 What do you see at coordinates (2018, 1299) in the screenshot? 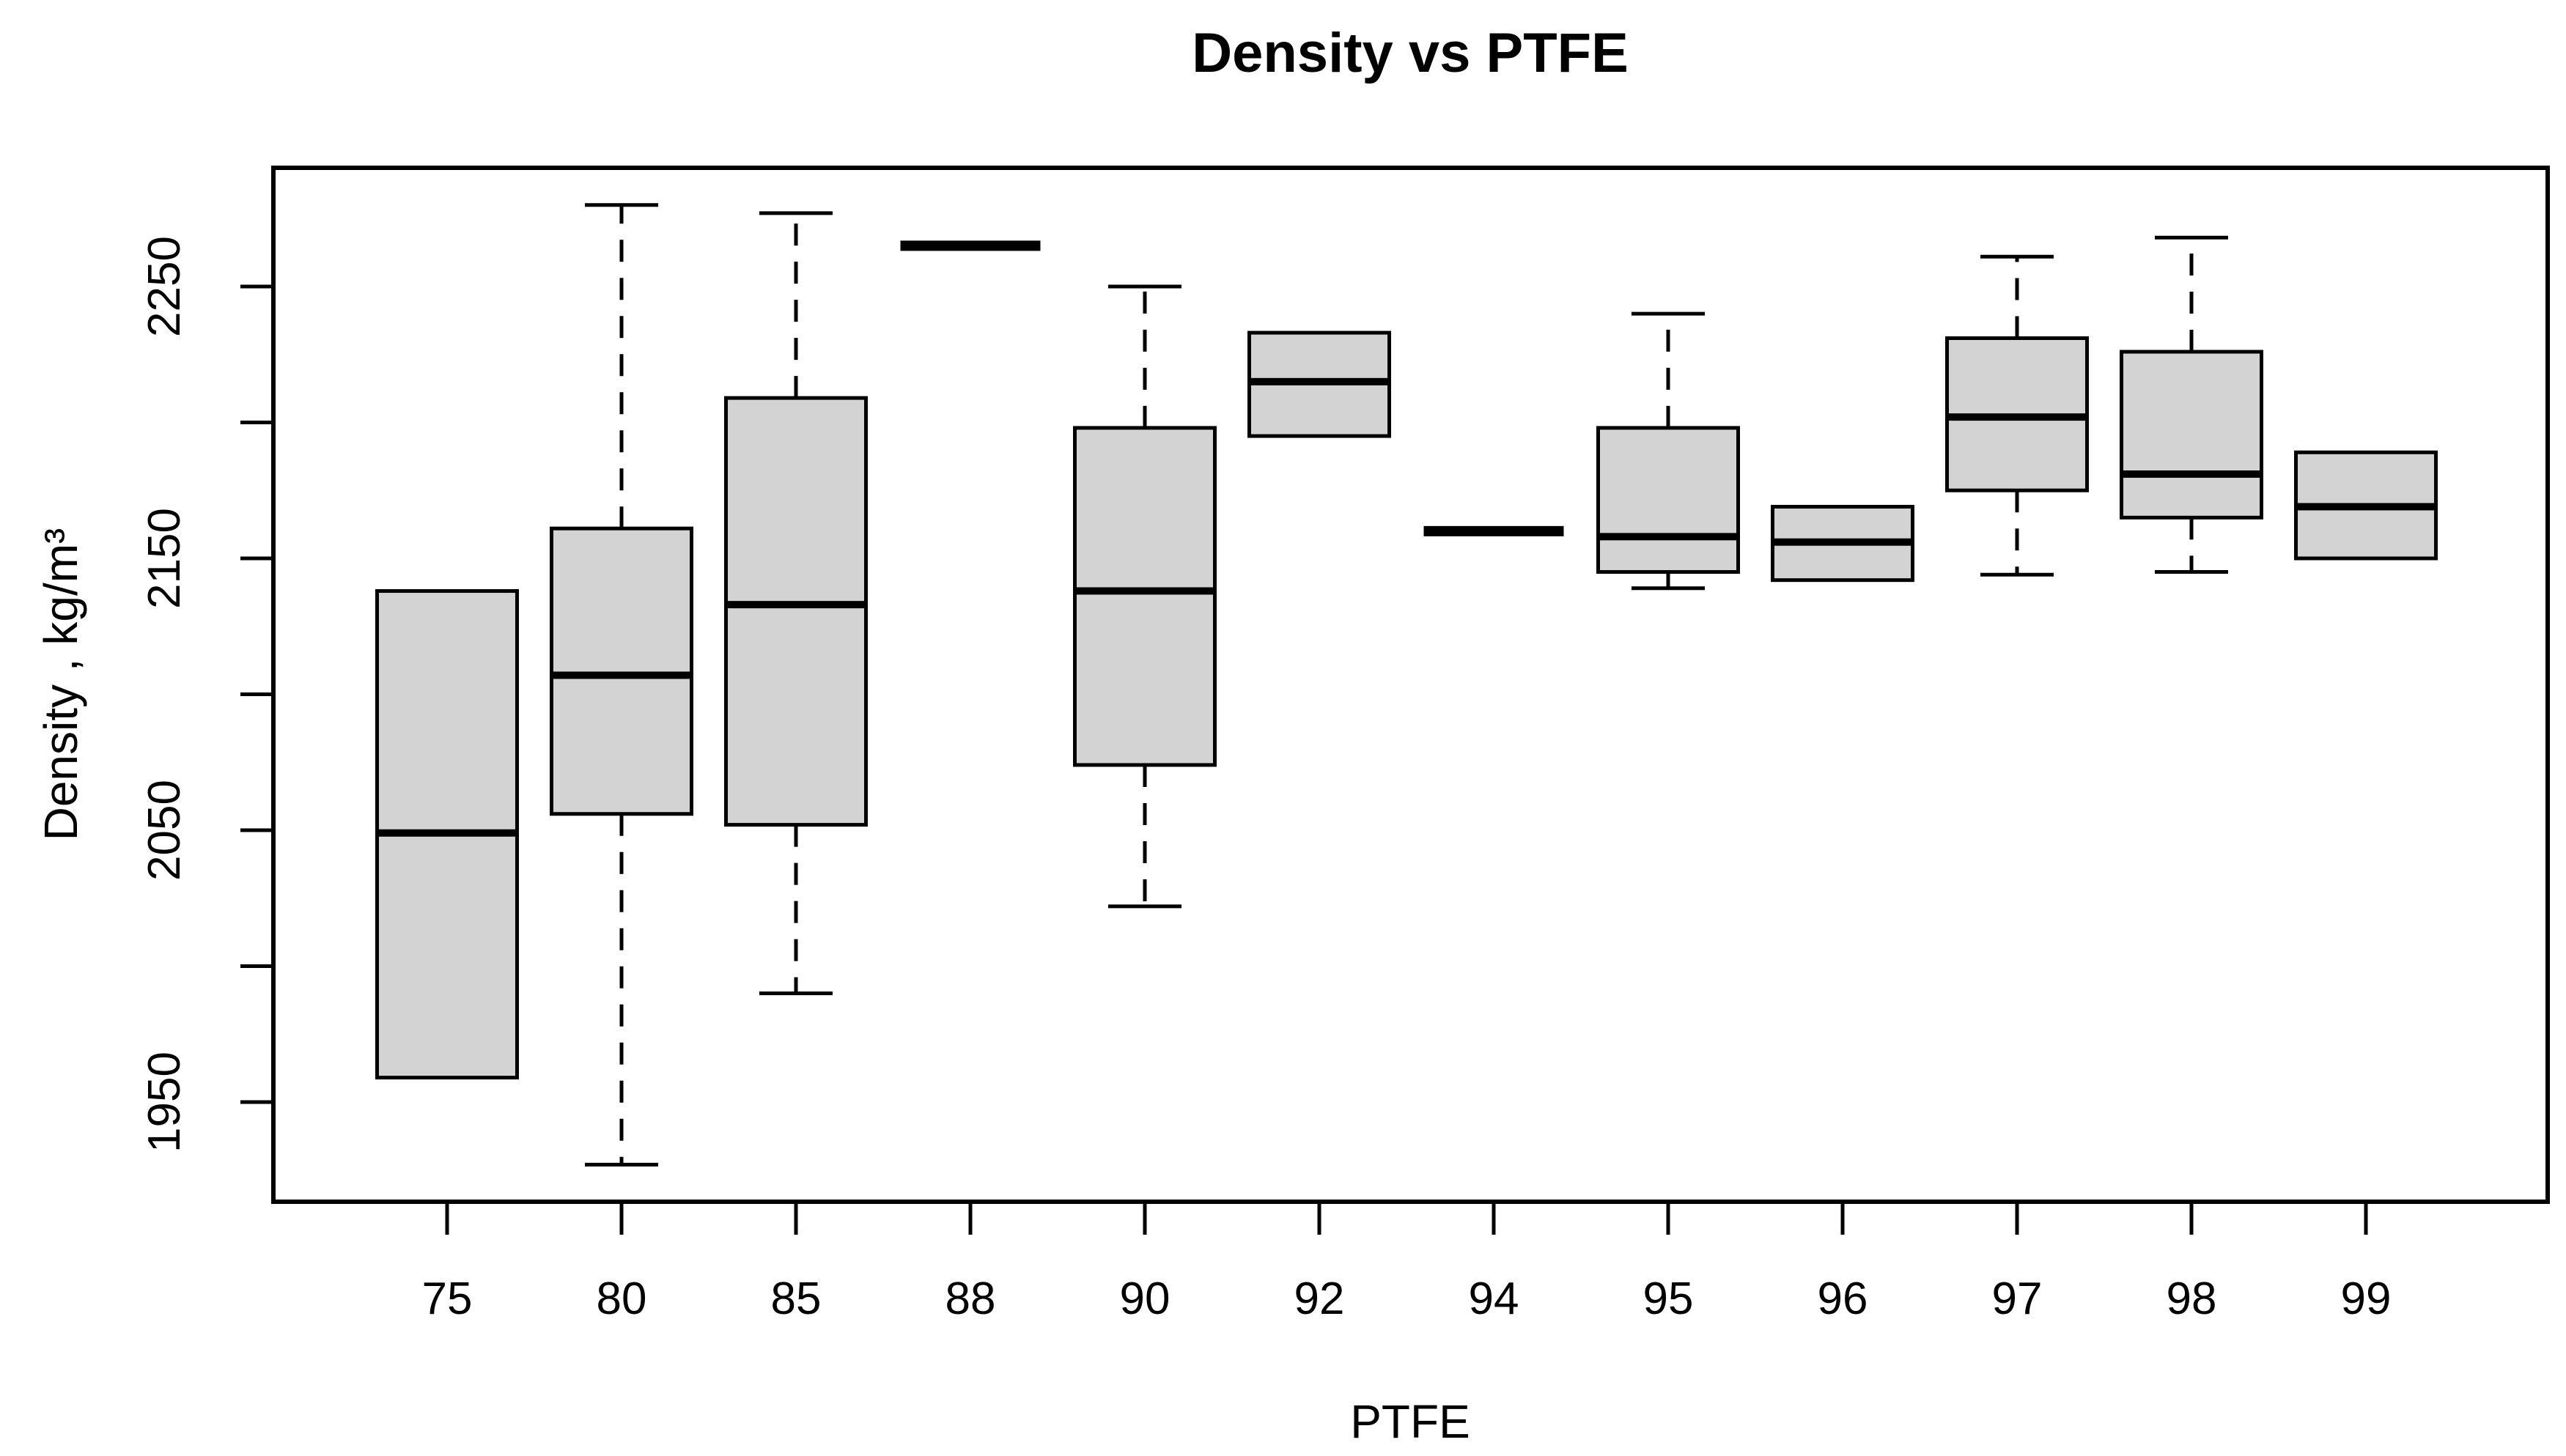
I see `x-tick-label: 97` at bounding box center [2018, 1299].